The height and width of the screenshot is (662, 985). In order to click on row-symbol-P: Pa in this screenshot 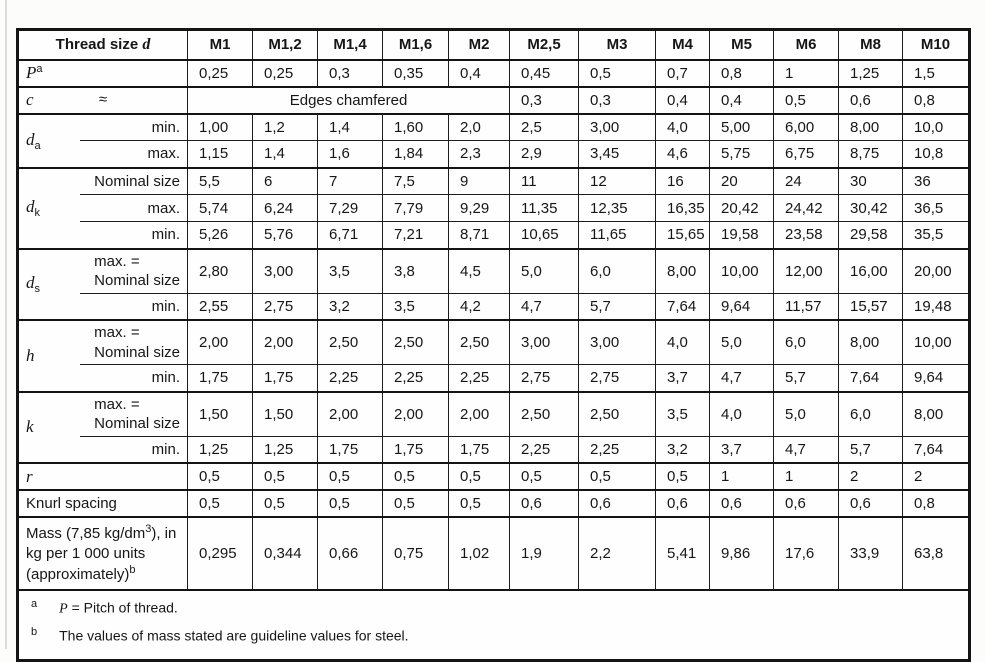, I will do `click(102, 72)`.